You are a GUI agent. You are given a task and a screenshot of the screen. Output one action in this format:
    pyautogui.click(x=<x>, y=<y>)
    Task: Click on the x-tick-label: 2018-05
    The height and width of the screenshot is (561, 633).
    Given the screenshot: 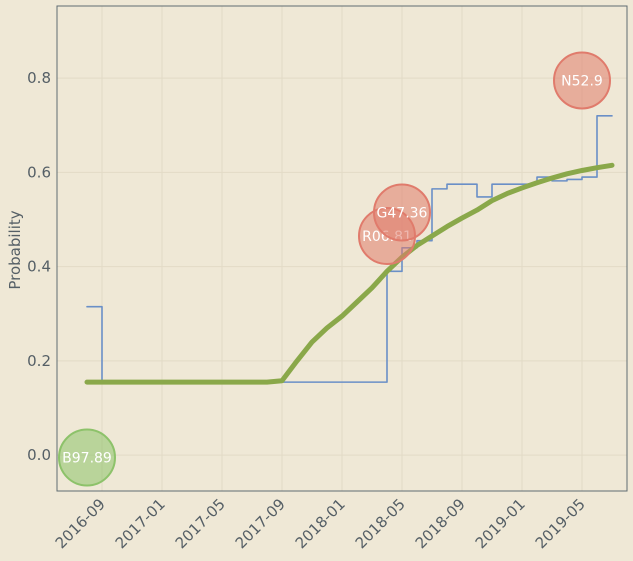 What is the action you would take?
    pyautogui.click(x=380, y=523)
    